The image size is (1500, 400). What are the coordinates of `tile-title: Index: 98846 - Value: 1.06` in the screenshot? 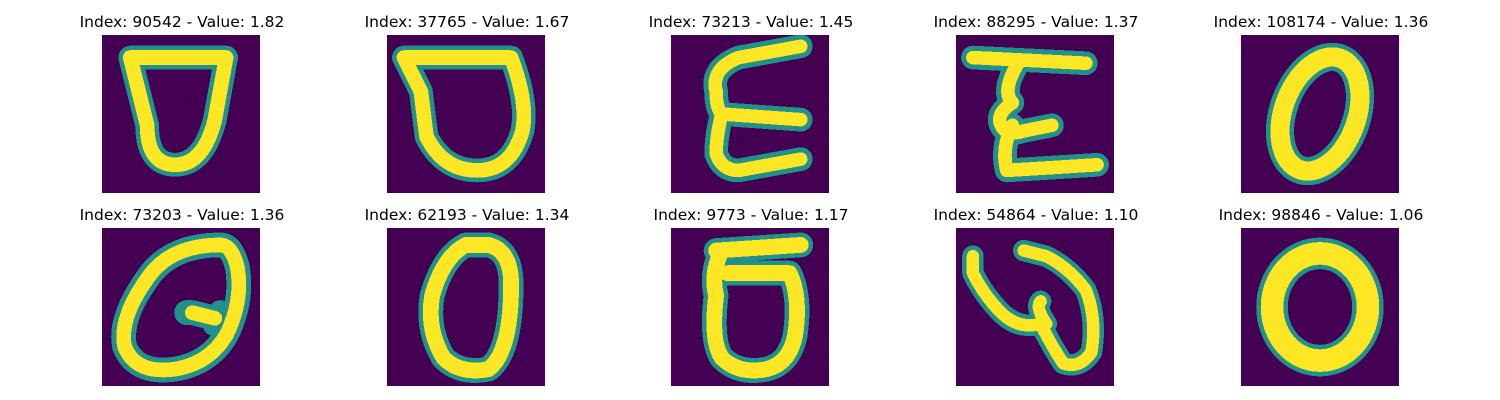 It's located at (1321, 215).